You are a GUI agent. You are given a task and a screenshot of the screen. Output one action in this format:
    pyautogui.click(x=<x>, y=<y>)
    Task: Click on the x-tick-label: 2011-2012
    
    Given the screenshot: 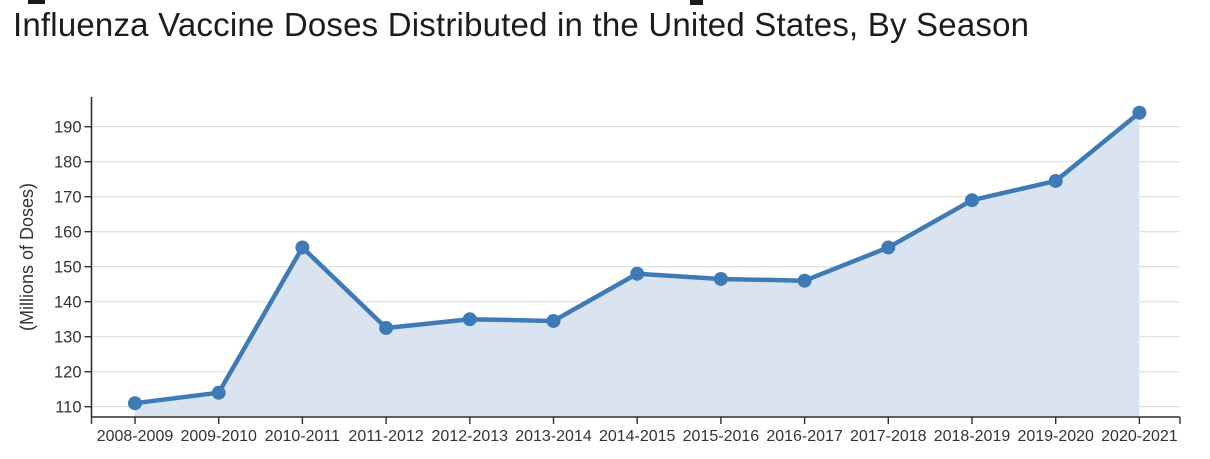 What is the action you would take?
    pyautogui.click(x=385, y=436)
    